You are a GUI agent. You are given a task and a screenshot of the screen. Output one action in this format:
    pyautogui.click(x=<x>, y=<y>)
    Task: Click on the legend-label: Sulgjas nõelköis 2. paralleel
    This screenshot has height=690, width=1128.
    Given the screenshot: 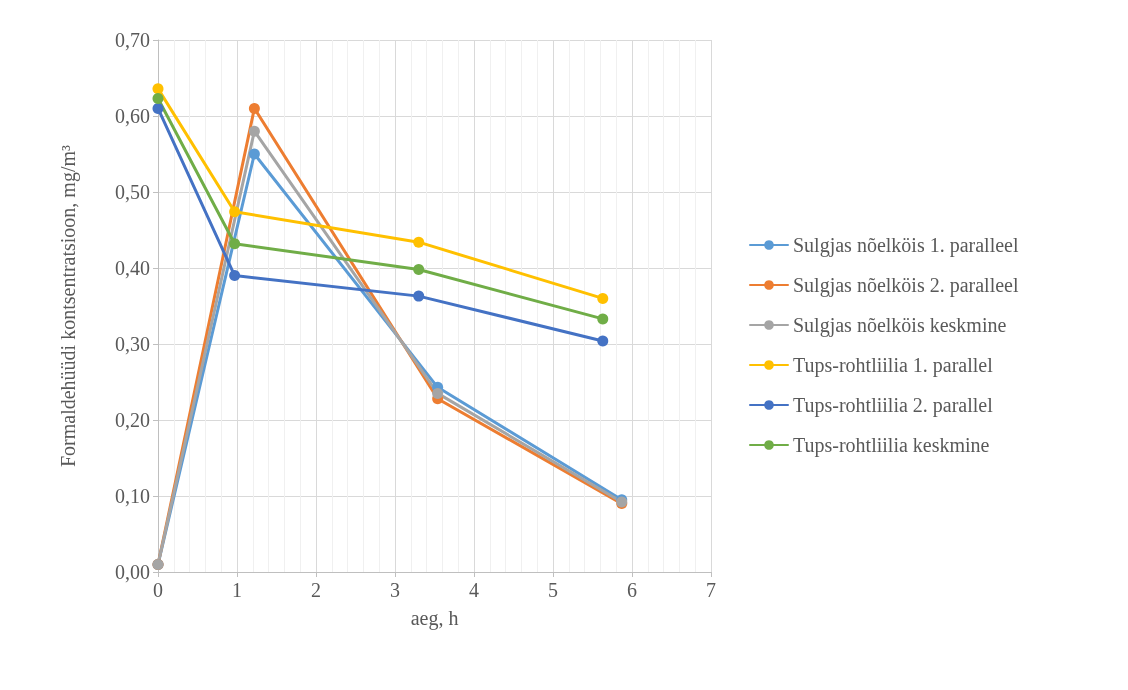 What is the action you would take?
    pyautogui.click(x=906, y=285)
    